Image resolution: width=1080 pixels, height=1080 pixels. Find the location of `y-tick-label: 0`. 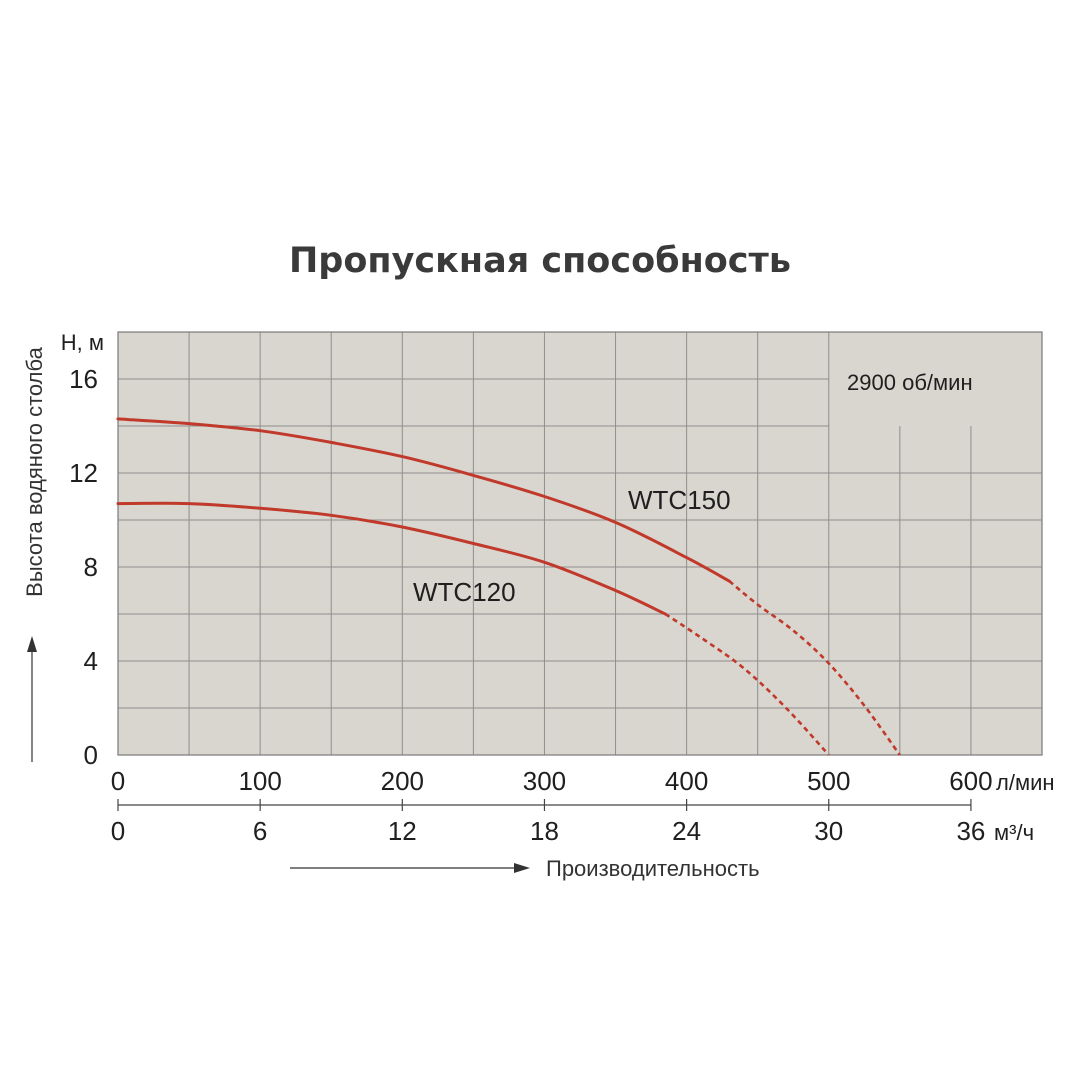

y-tick-label: 0 is located at coordinates (91, 755).